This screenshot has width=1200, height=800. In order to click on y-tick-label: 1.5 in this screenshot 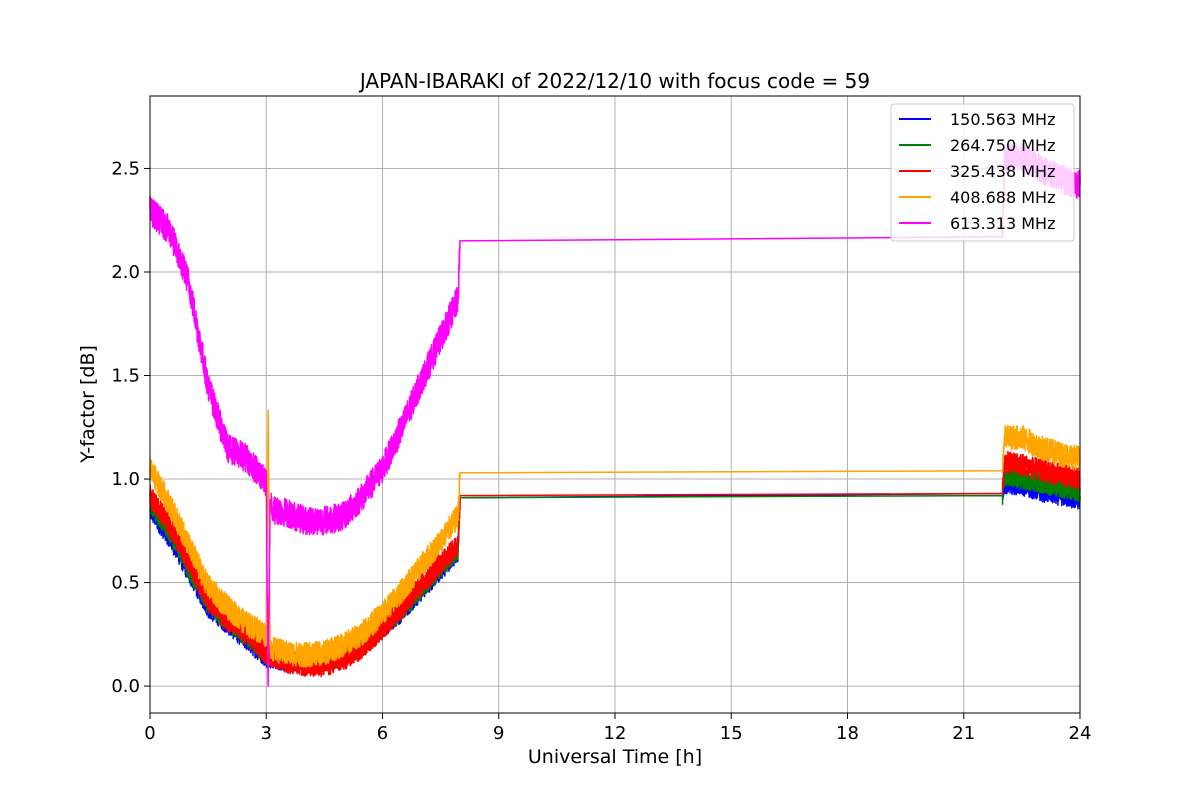, I will do `click(125, 376)`.